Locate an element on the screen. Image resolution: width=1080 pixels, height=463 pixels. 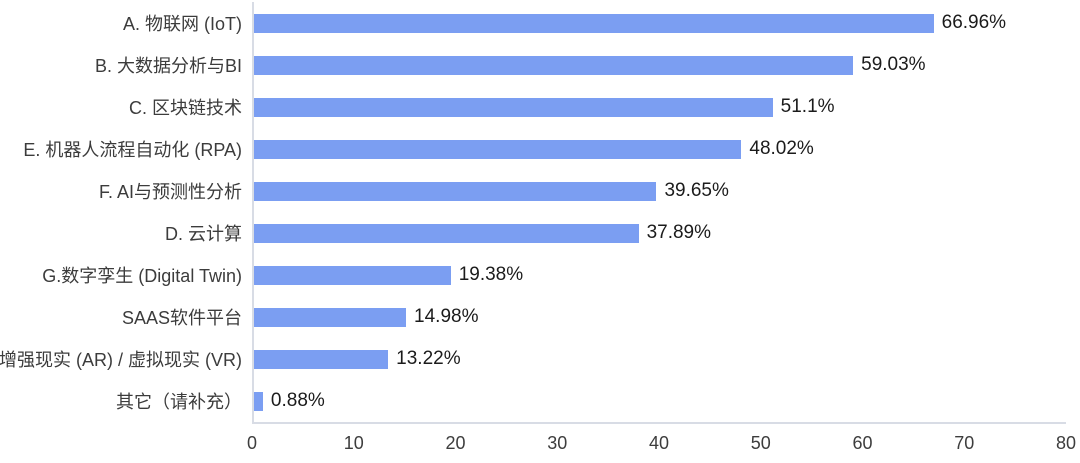
bar-row: 19.38% is located at coordinates (660, 275).